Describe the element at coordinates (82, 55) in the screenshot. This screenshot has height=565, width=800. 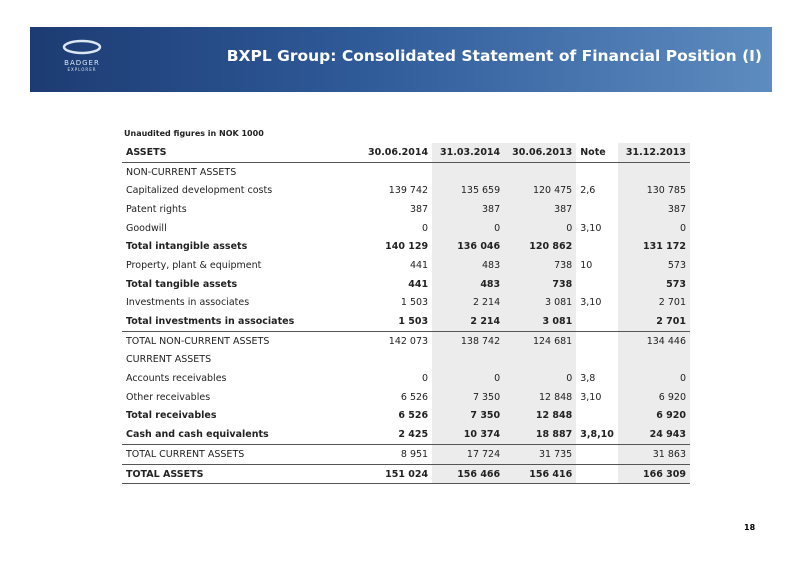
I see `logo: BADGER EXPLORER` at that location.